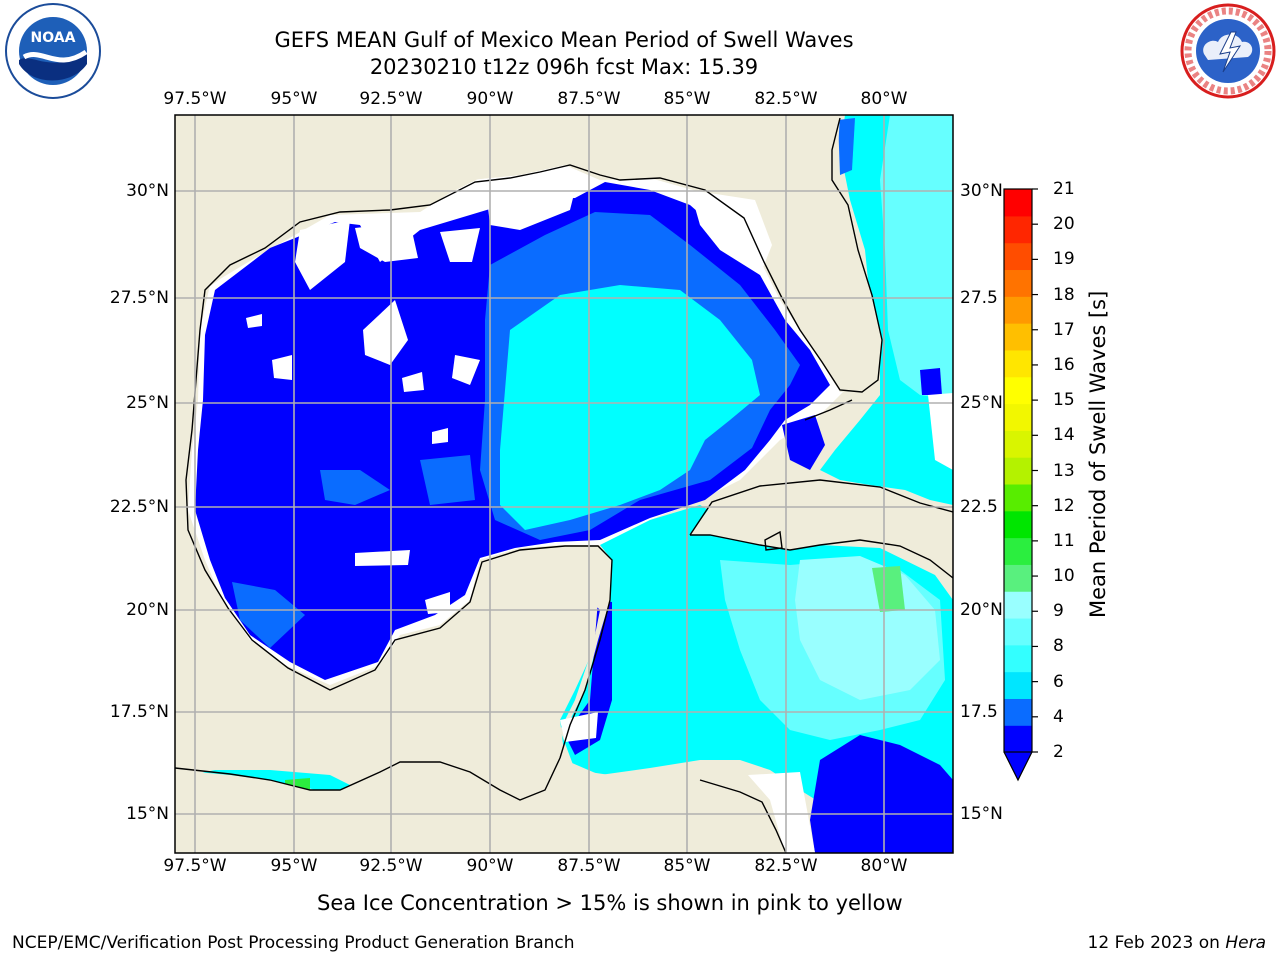 Image resolution: width=1280 pixels, height=960 pixels. What do you see at coordinates (1064, 259) in the screenshot?
I see `colorbar-tick-label: 19` at bounding box center [1064, 259].